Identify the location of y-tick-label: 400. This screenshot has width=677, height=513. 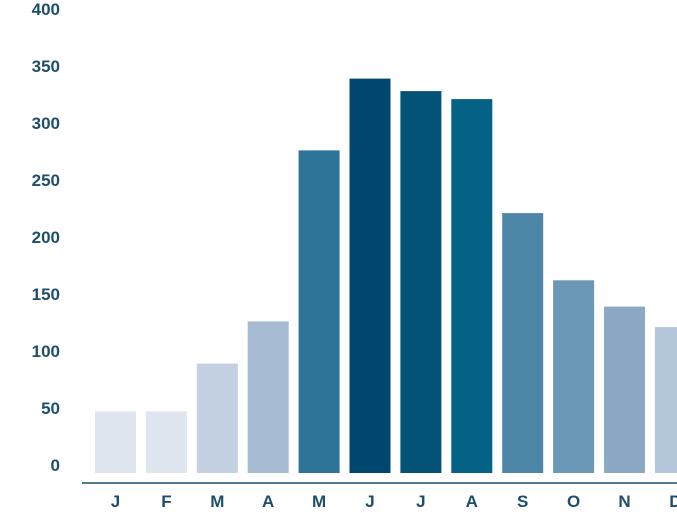
(46, 9).